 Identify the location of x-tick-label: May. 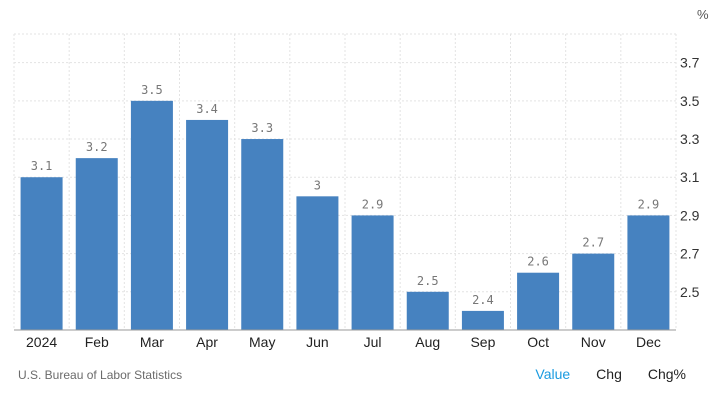
(262, 342).